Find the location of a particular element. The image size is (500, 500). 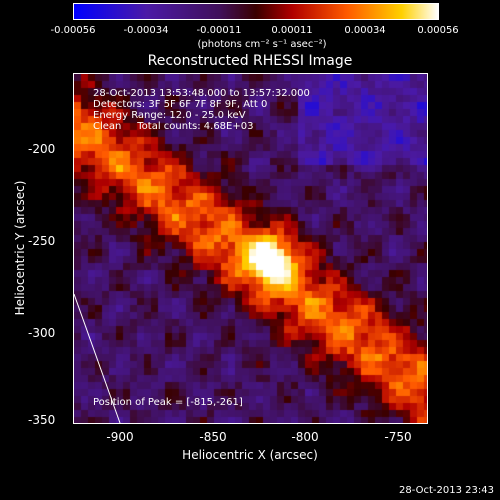

y-tick-label: -350 is located at coordinates (42, 420).